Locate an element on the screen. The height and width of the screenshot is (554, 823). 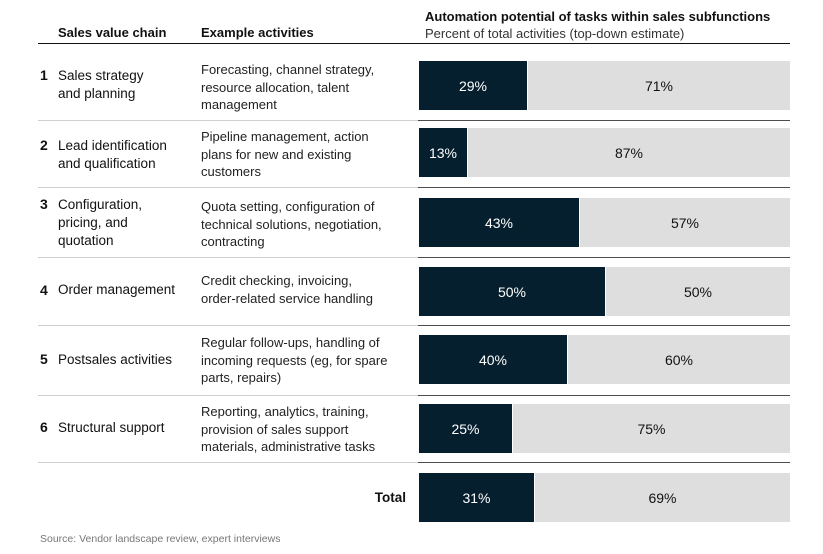
activity-line: customers is located at coordinates (231, 171).